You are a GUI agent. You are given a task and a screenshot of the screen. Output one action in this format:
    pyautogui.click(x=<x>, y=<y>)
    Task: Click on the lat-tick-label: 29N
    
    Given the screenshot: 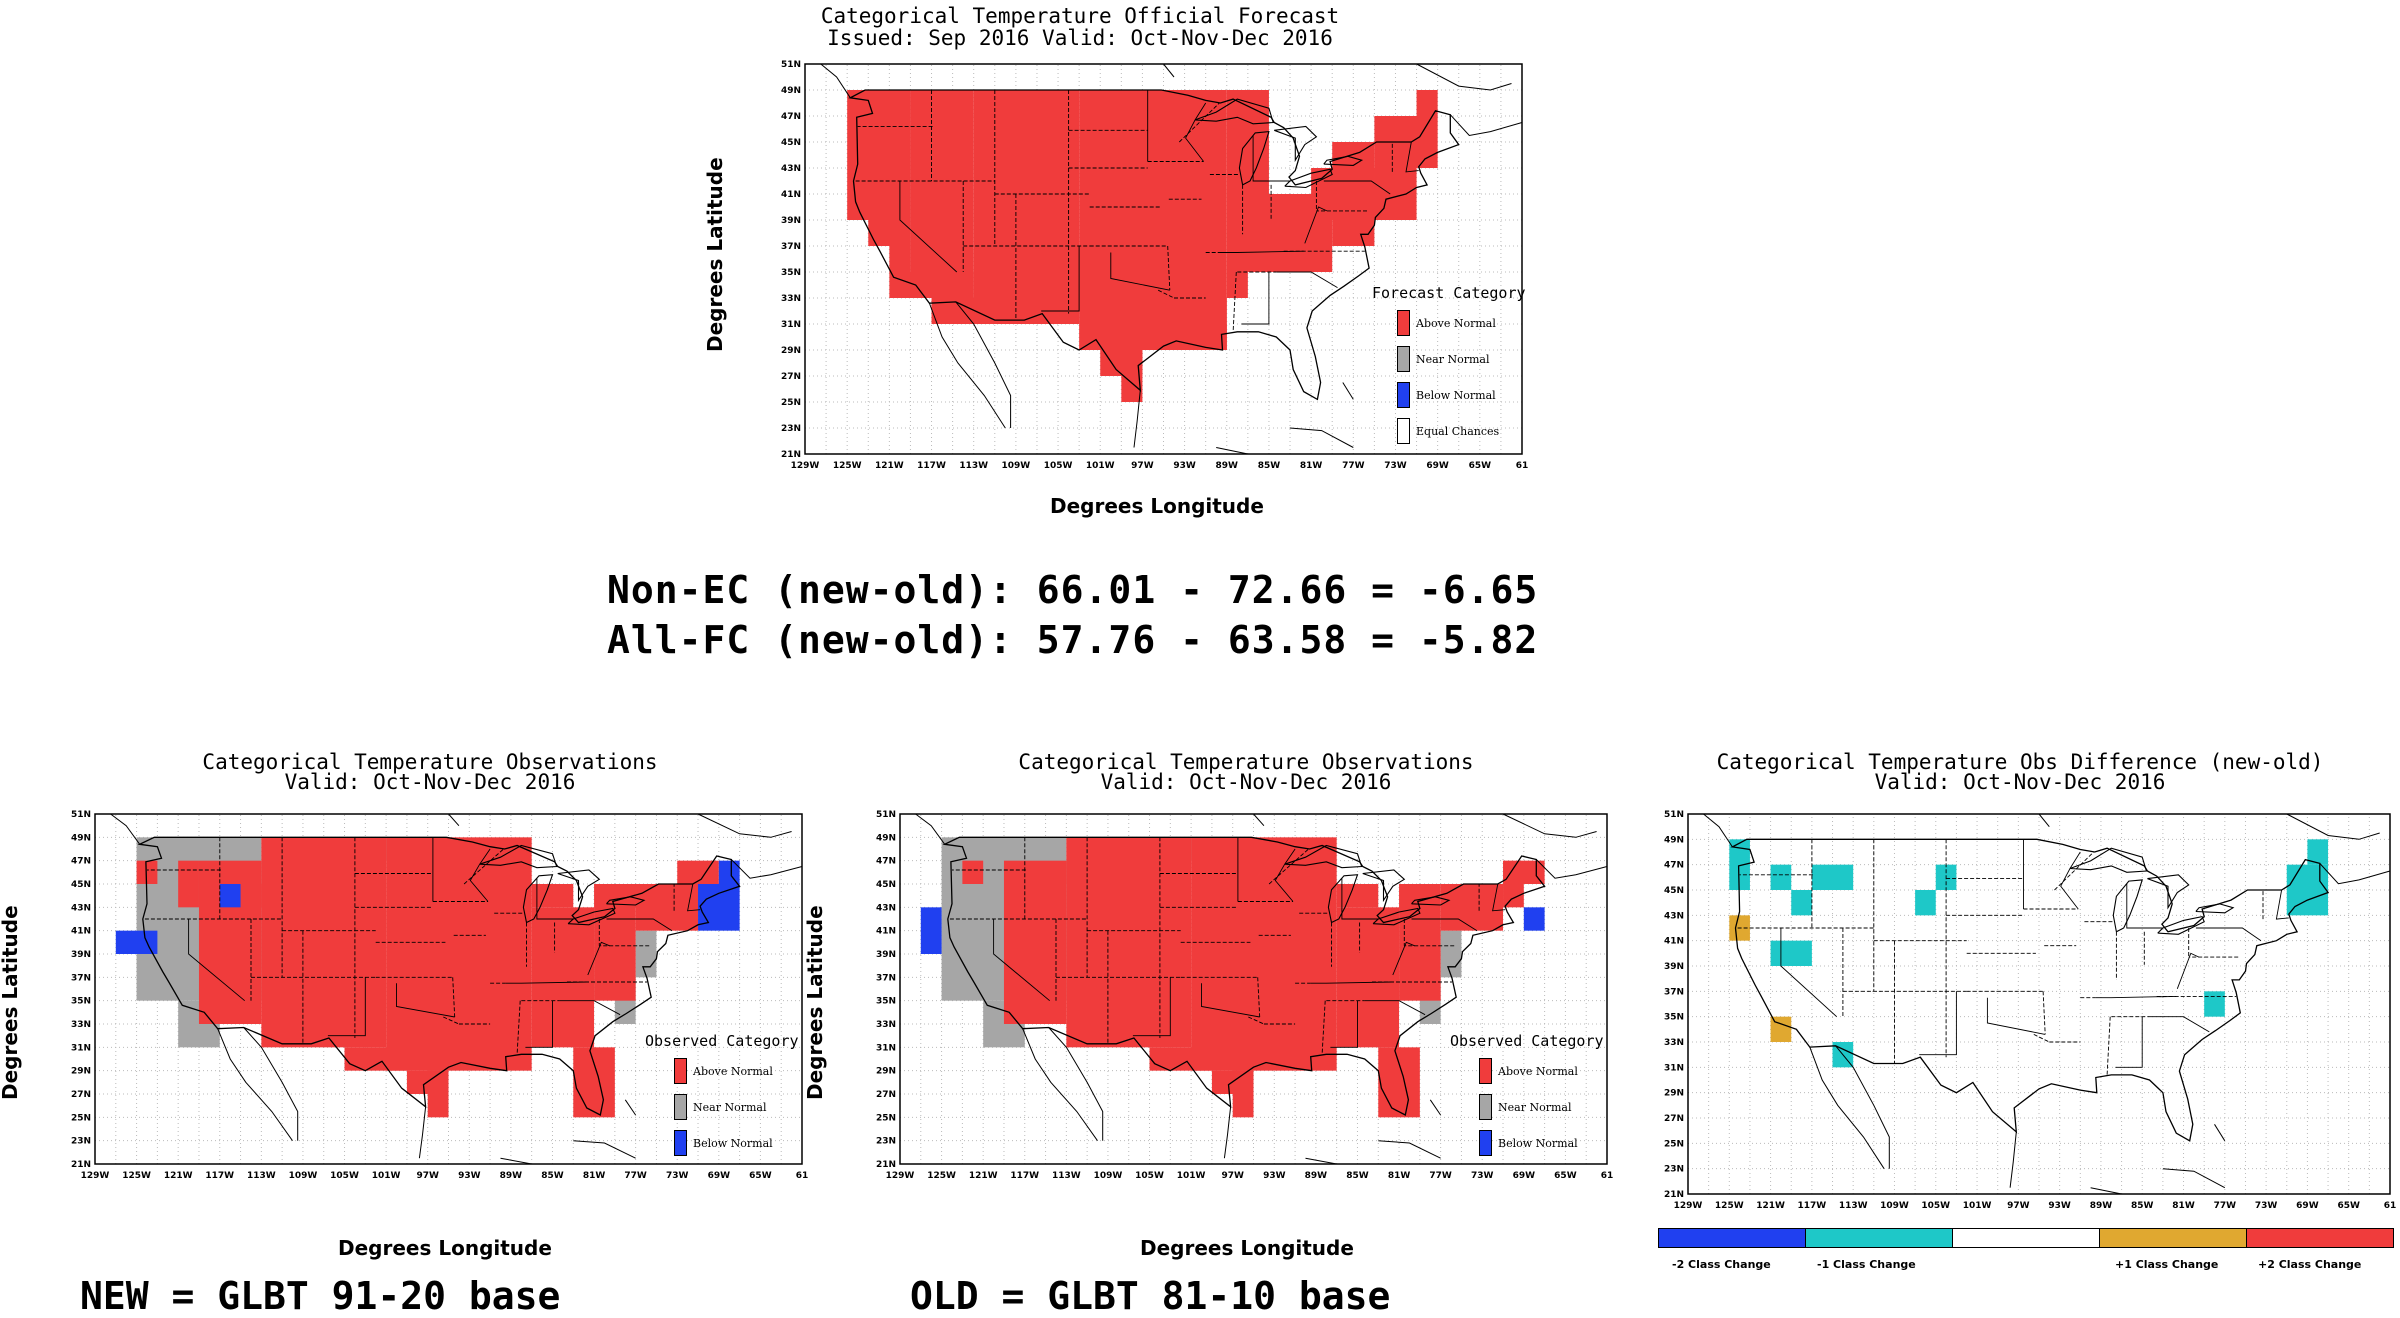 What is the action you would take?
    pyautogui.click(x=886, y=1072)
    